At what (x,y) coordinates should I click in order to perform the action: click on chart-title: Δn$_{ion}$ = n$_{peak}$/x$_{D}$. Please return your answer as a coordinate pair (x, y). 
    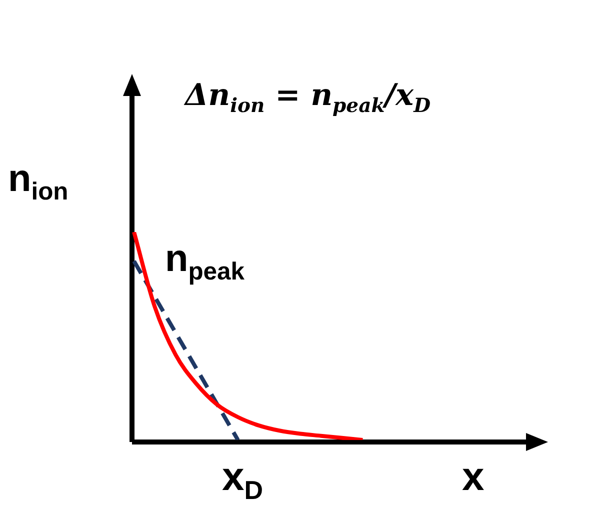
    Looking at the image, I should click on (307, 97).